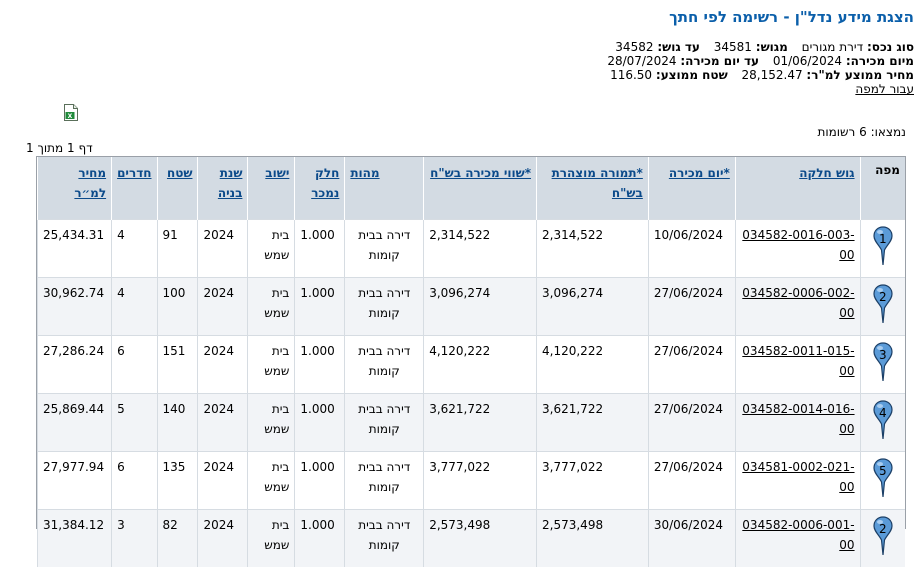  Describe the element at coordinates (678, 47) in the screenshot. I see `to-block-label: עד גוש:` at that location.